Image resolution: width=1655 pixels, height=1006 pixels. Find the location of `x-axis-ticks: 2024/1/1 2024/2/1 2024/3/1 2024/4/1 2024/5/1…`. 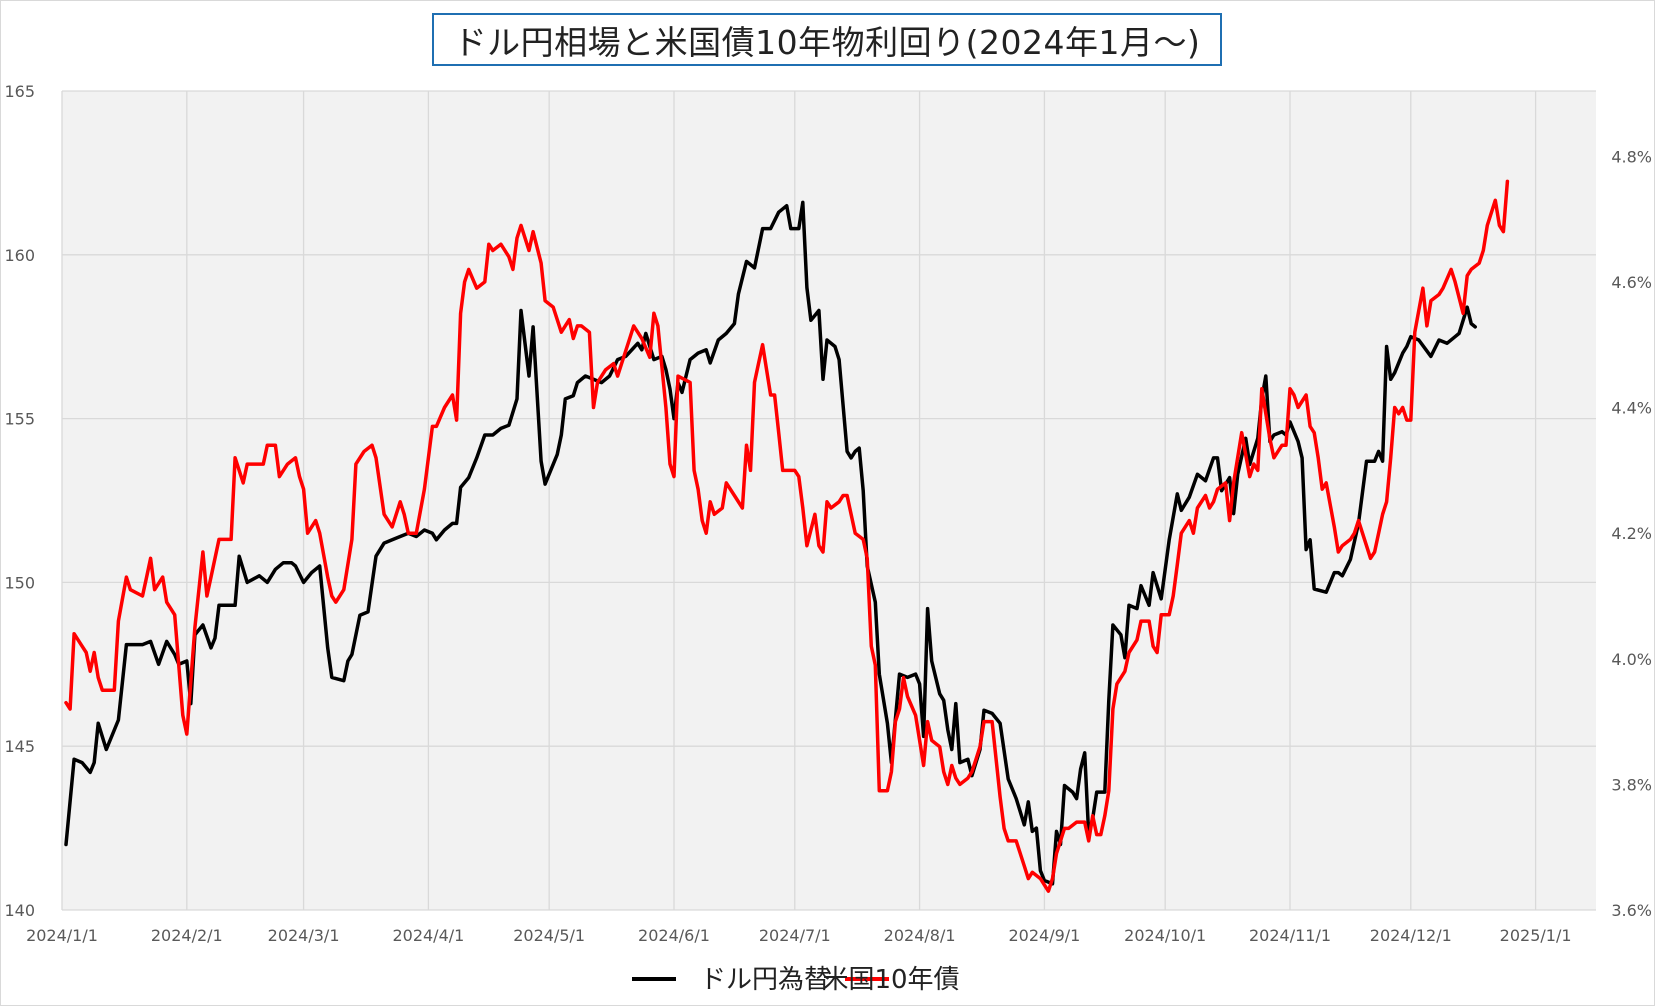

x-axis-ticks: 2024/1/1 2024/2/1 2024/3/1 2024/4/1 2024/5/1… is located at coordinates (798, 935).